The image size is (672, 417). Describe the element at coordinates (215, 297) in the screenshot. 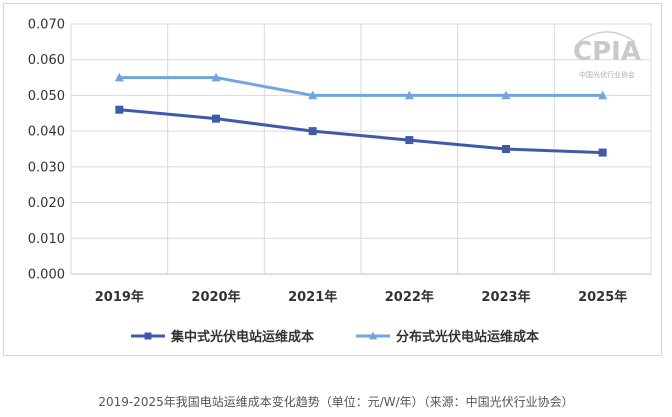

I see `x-tick-label: 2020年` at that location.